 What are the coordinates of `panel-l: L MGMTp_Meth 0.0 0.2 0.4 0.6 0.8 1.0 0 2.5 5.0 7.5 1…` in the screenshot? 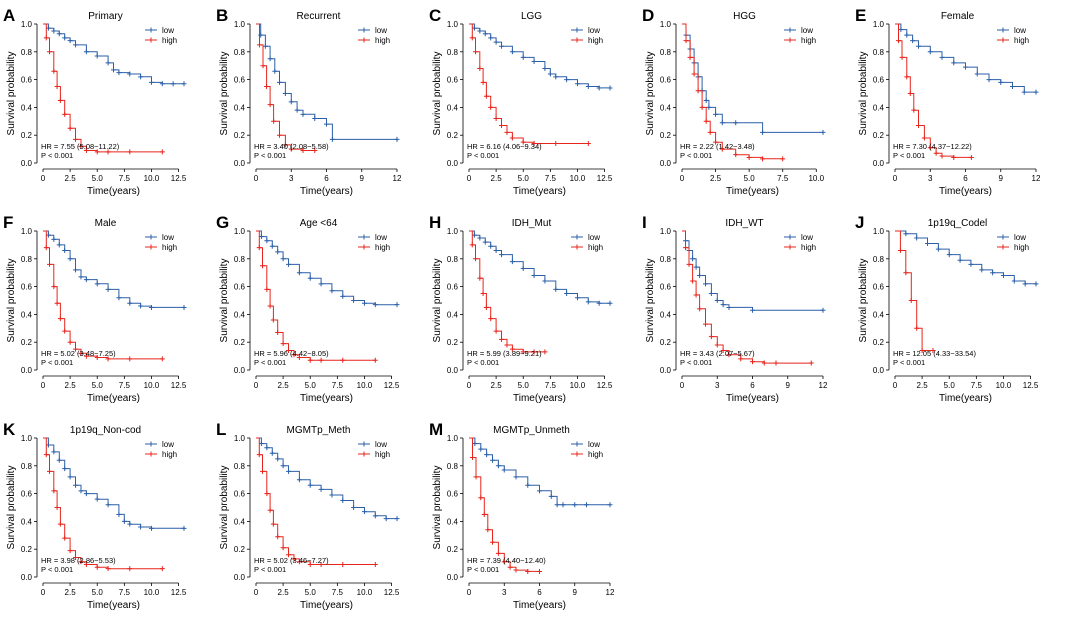 It's located at (308, 515).